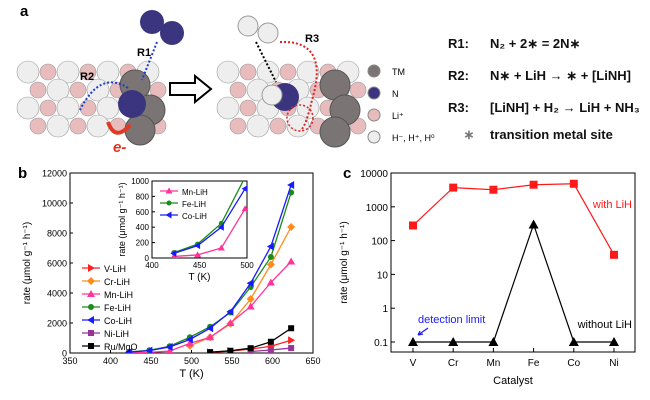  Describe the element at coordinates (565, 107) in the screenshot. I see `equation-text: [LiNH] + H₂ → LiH + NH₃` at that location.